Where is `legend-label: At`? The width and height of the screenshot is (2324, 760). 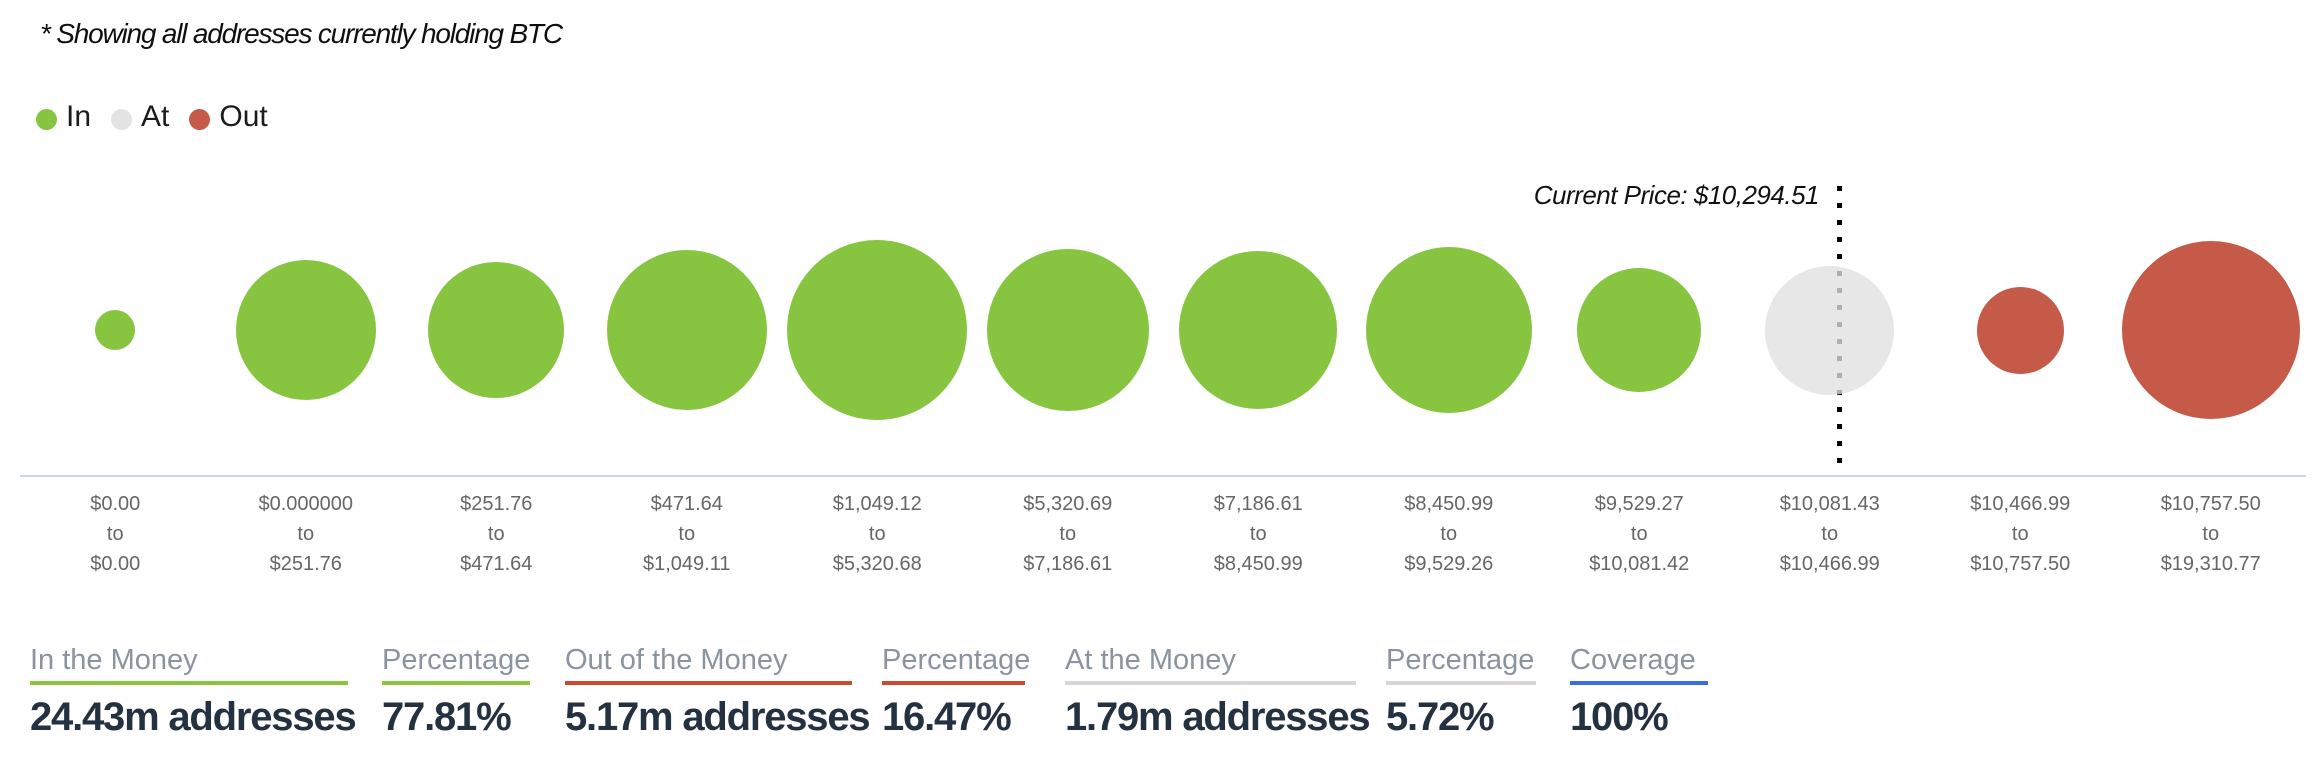 legend-label: At is located at coordinates (155, 116).